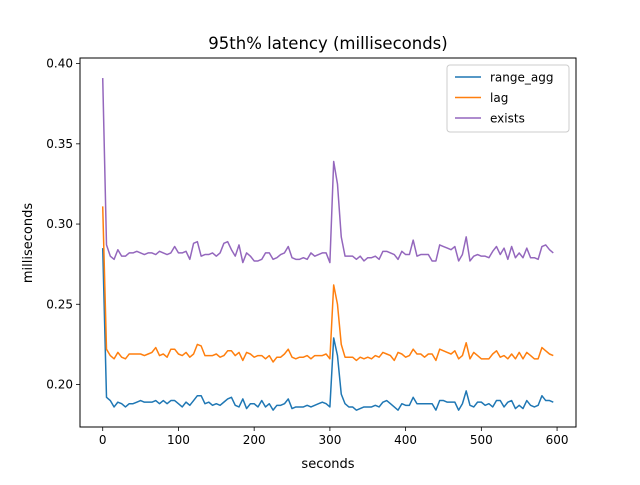 The image size is (640, 485). I want to click on y-tick-label: 0.20, so click(59, 384).